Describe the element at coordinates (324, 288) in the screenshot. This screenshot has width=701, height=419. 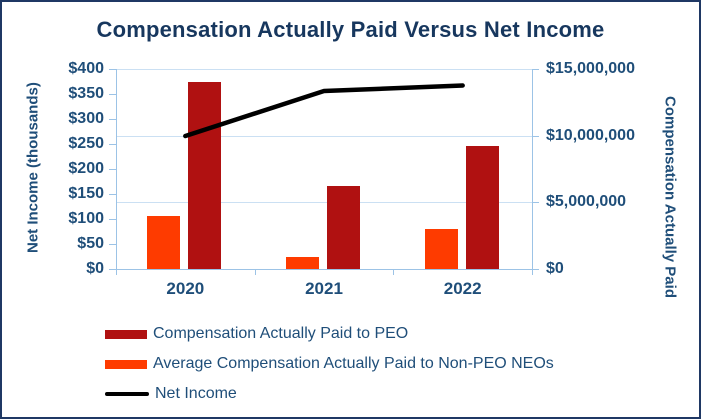
I see `x-axis-label-2021: 2021` at that location.